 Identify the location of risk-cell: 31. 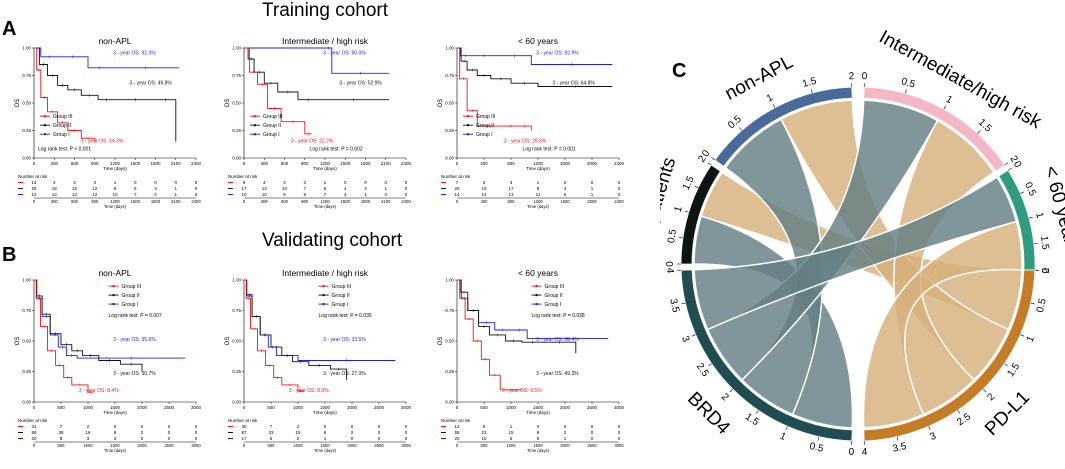
(34, 426).